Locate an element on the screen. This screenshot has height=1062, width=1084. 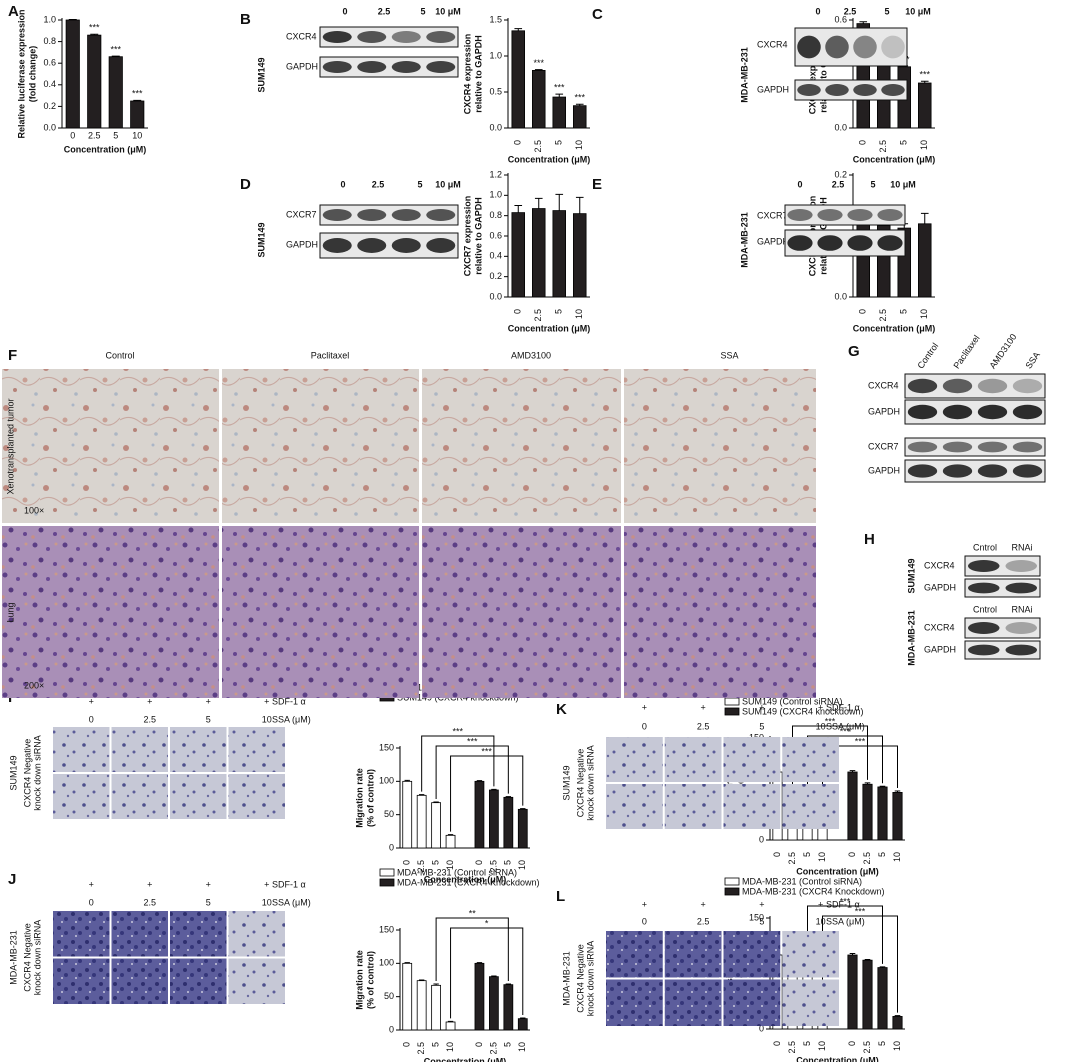
lane-label: RNAi is located at coordinates (1021, 609).